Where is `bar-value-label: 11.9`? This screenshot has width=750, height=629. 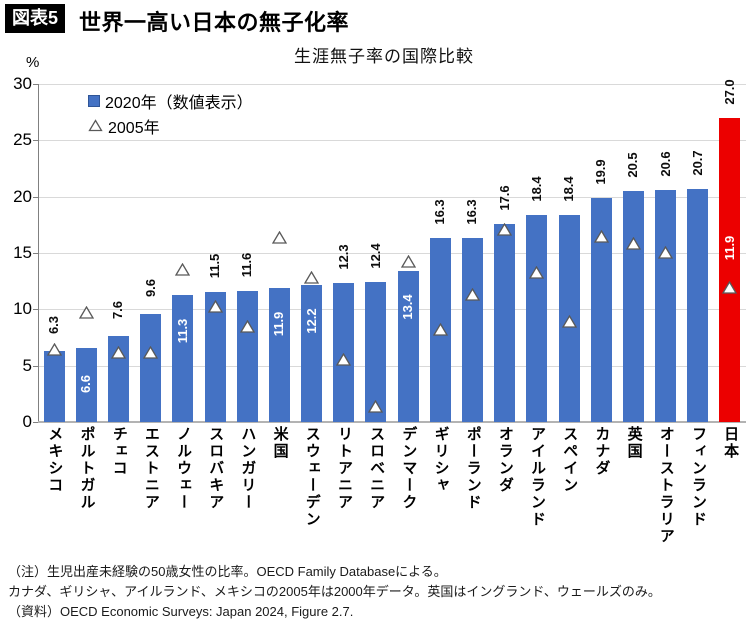
bar-value-label: 11.9 is located at coordinates (279, 324).